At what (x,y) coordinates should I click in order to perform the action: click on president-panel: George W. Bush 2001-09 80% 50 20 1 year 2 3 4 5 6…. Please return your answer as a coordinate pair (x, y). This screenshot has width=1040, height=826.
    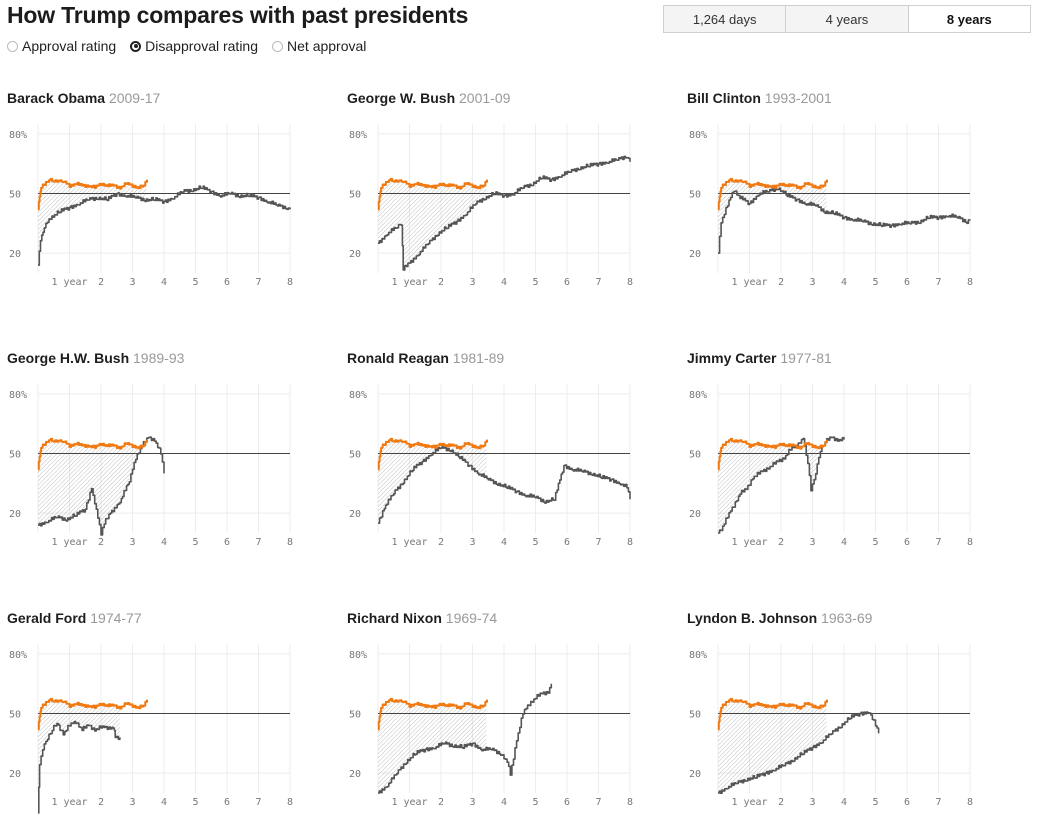
    Looking at the image, I should click on (512, 195).